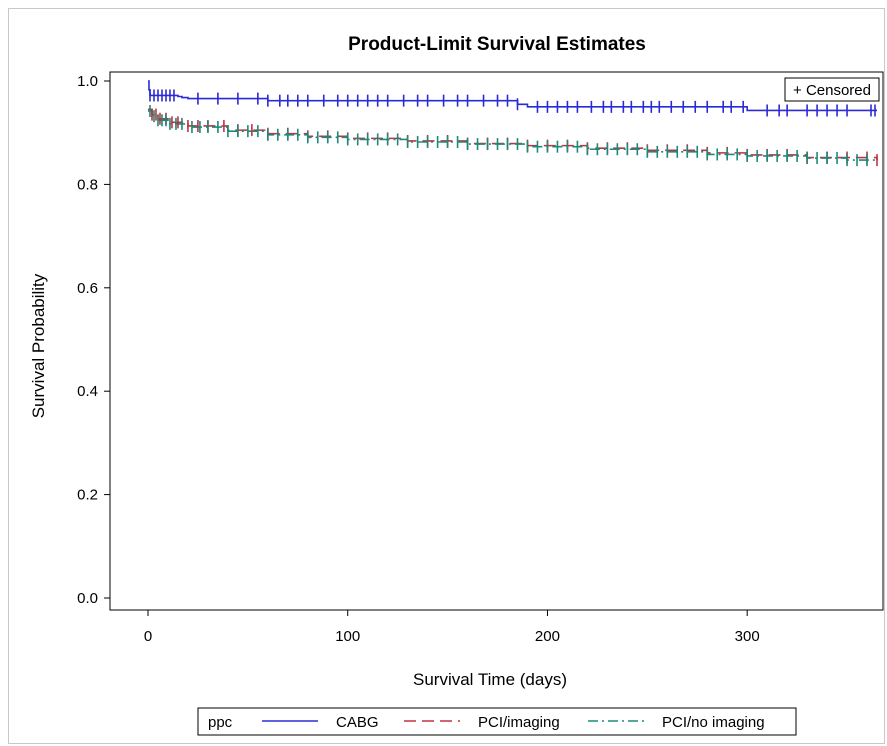 The height and width of the screenshot is (746, 887). What do you see at coordinates (513, 128) in the screenshot?
I see `censor-layer` at bounding box center [513, 128].